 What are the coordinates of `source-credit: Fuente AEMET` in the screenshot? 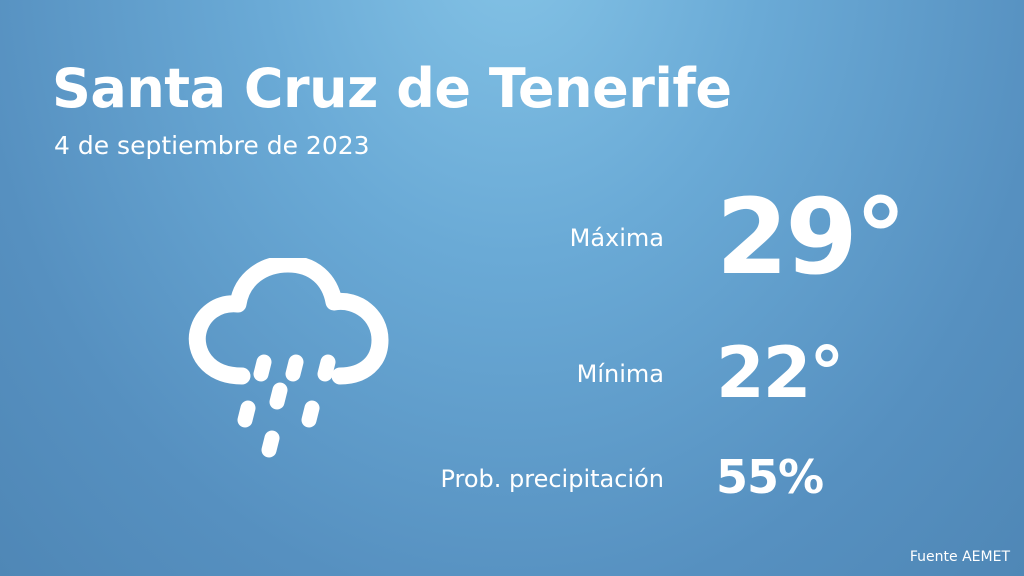 It's located at (959, 557).